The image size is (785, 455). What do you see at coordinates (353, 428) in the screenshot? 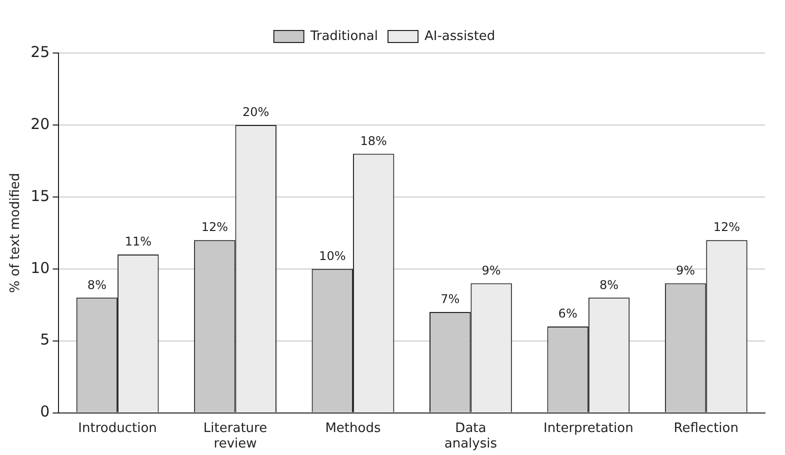
I see `x-tick-label: Methods` at bounding box center [353, 428].